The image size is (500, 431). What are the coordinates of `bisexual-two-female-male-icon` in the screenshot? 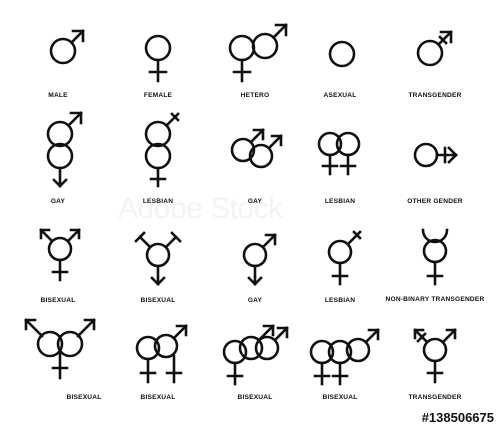 It's located at (344, 357).